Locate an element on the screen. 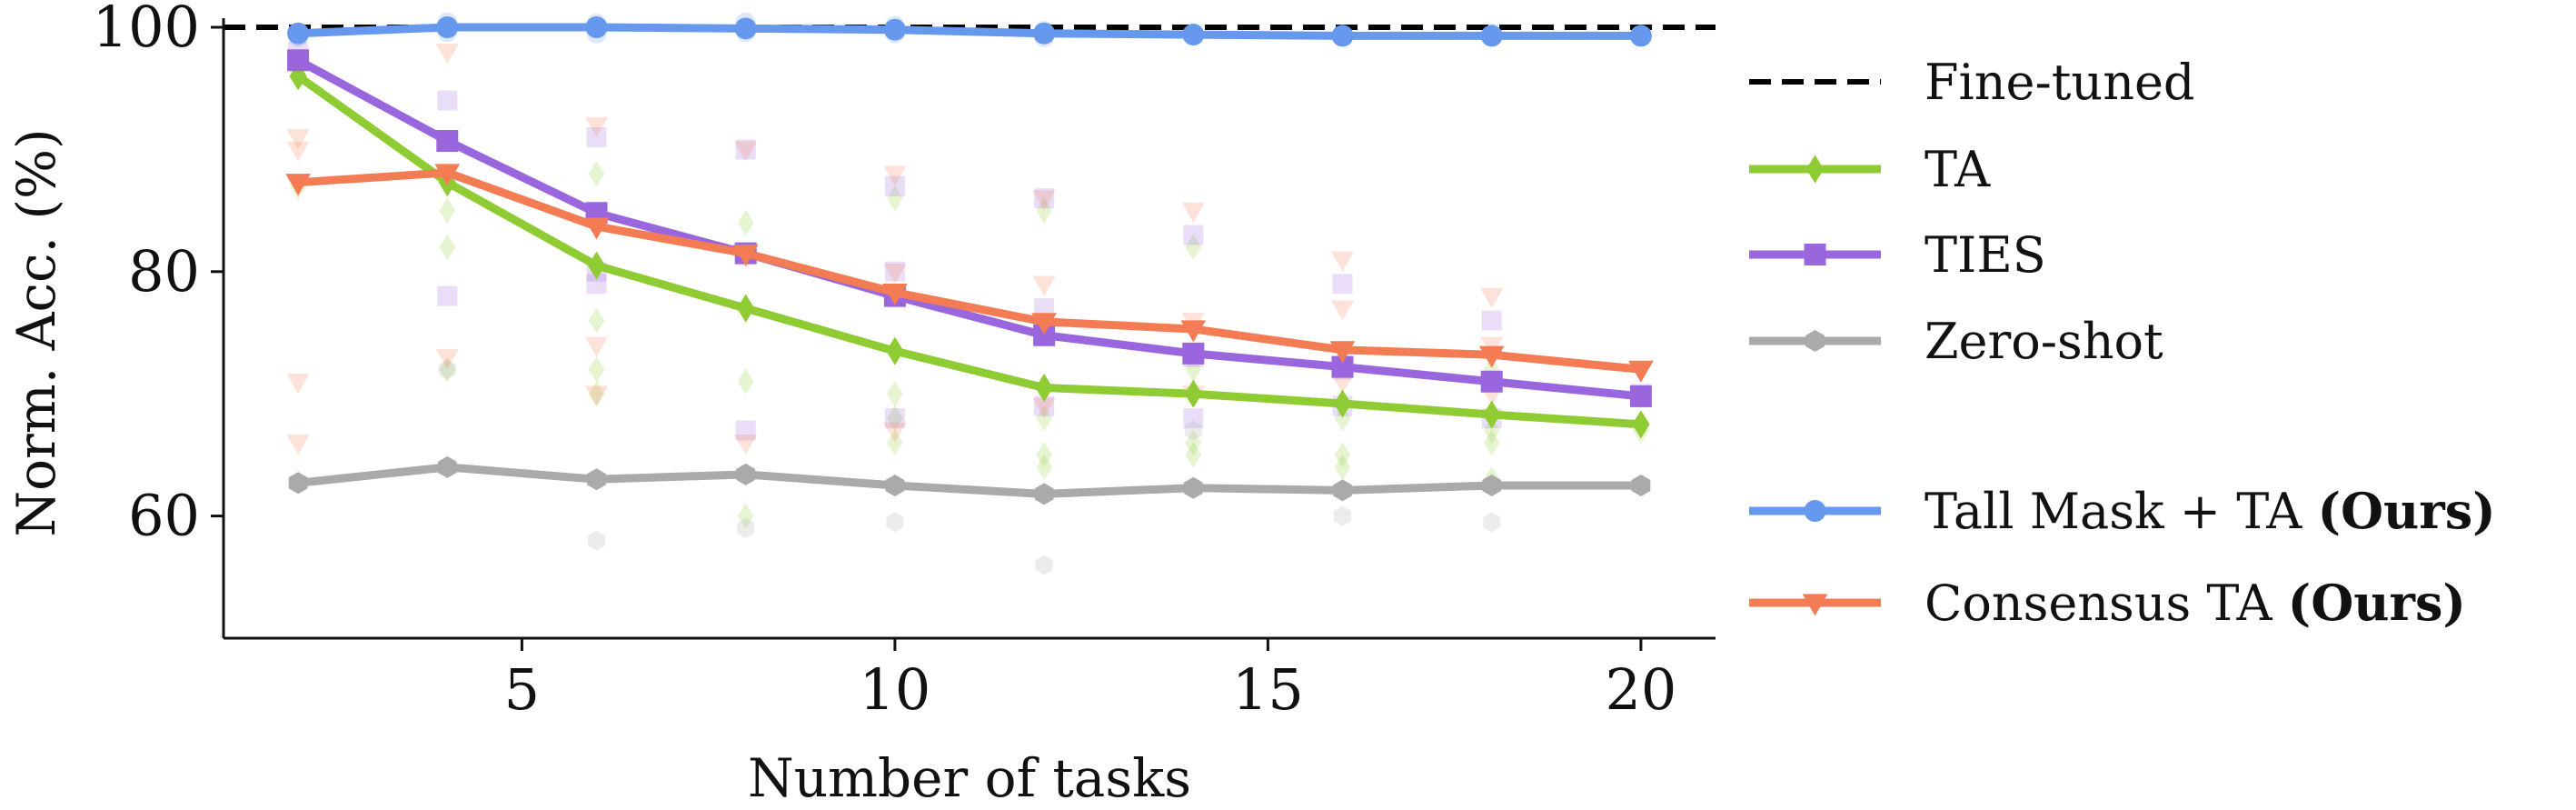 The width and height of the screenshot is (2576, 810). series-consensus-ta is located at coordinates (969, 273).